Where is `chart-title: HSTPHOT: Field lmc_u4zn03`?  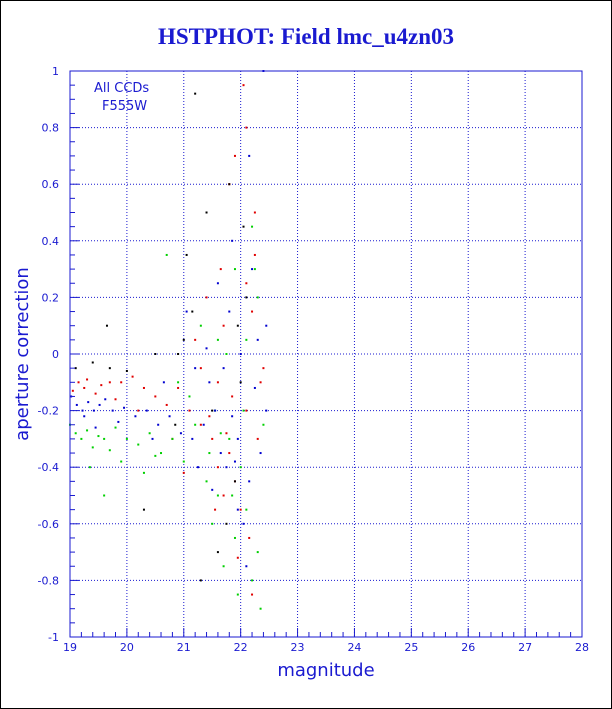
chart-title: HSTPHOT: Field lmc_u4zn03 is located at coordinates (306, 36).